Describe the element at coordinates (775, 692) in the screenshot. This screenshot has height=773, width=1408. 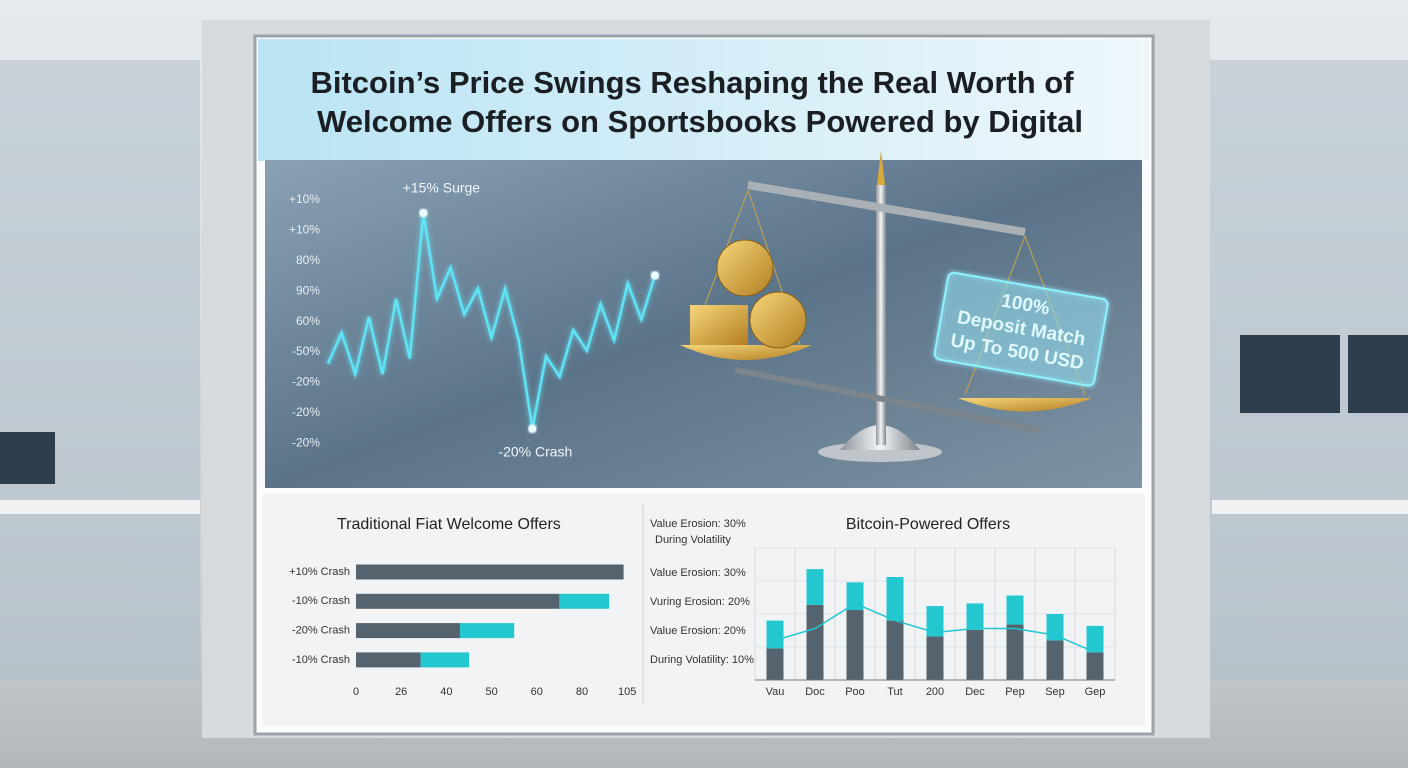
I see `x-tick-label: Vau` at that location.